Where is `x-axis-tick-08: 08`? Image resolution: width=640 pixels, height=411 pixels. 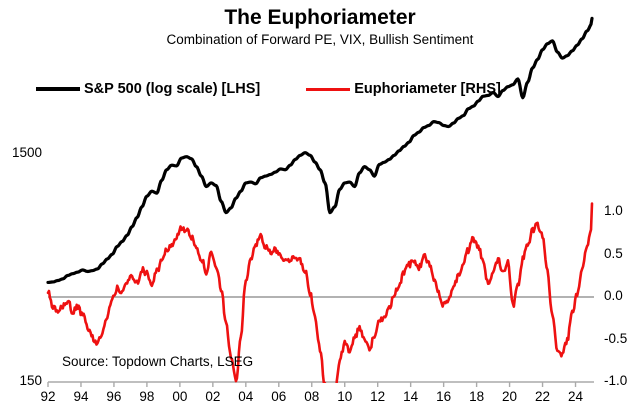
x-axis-tick-08: 08 is located at coordinates (312, 396).